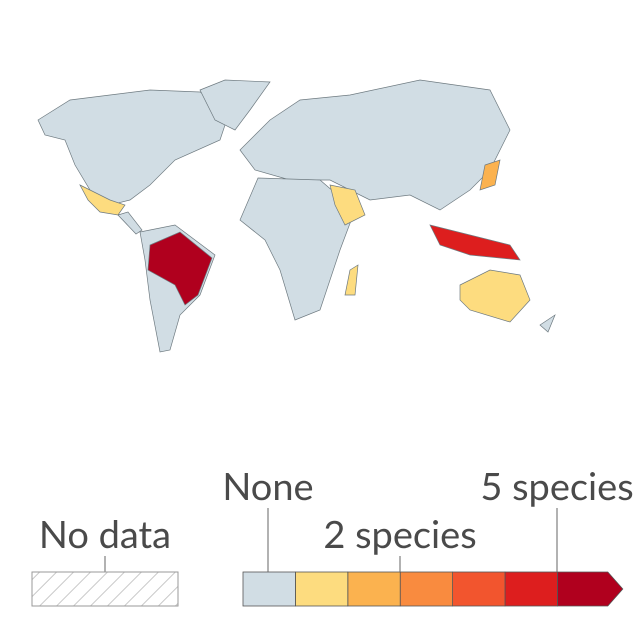  Describe the element at coordinates (130, 223) in the screenshot. I see `central-america` at that location.